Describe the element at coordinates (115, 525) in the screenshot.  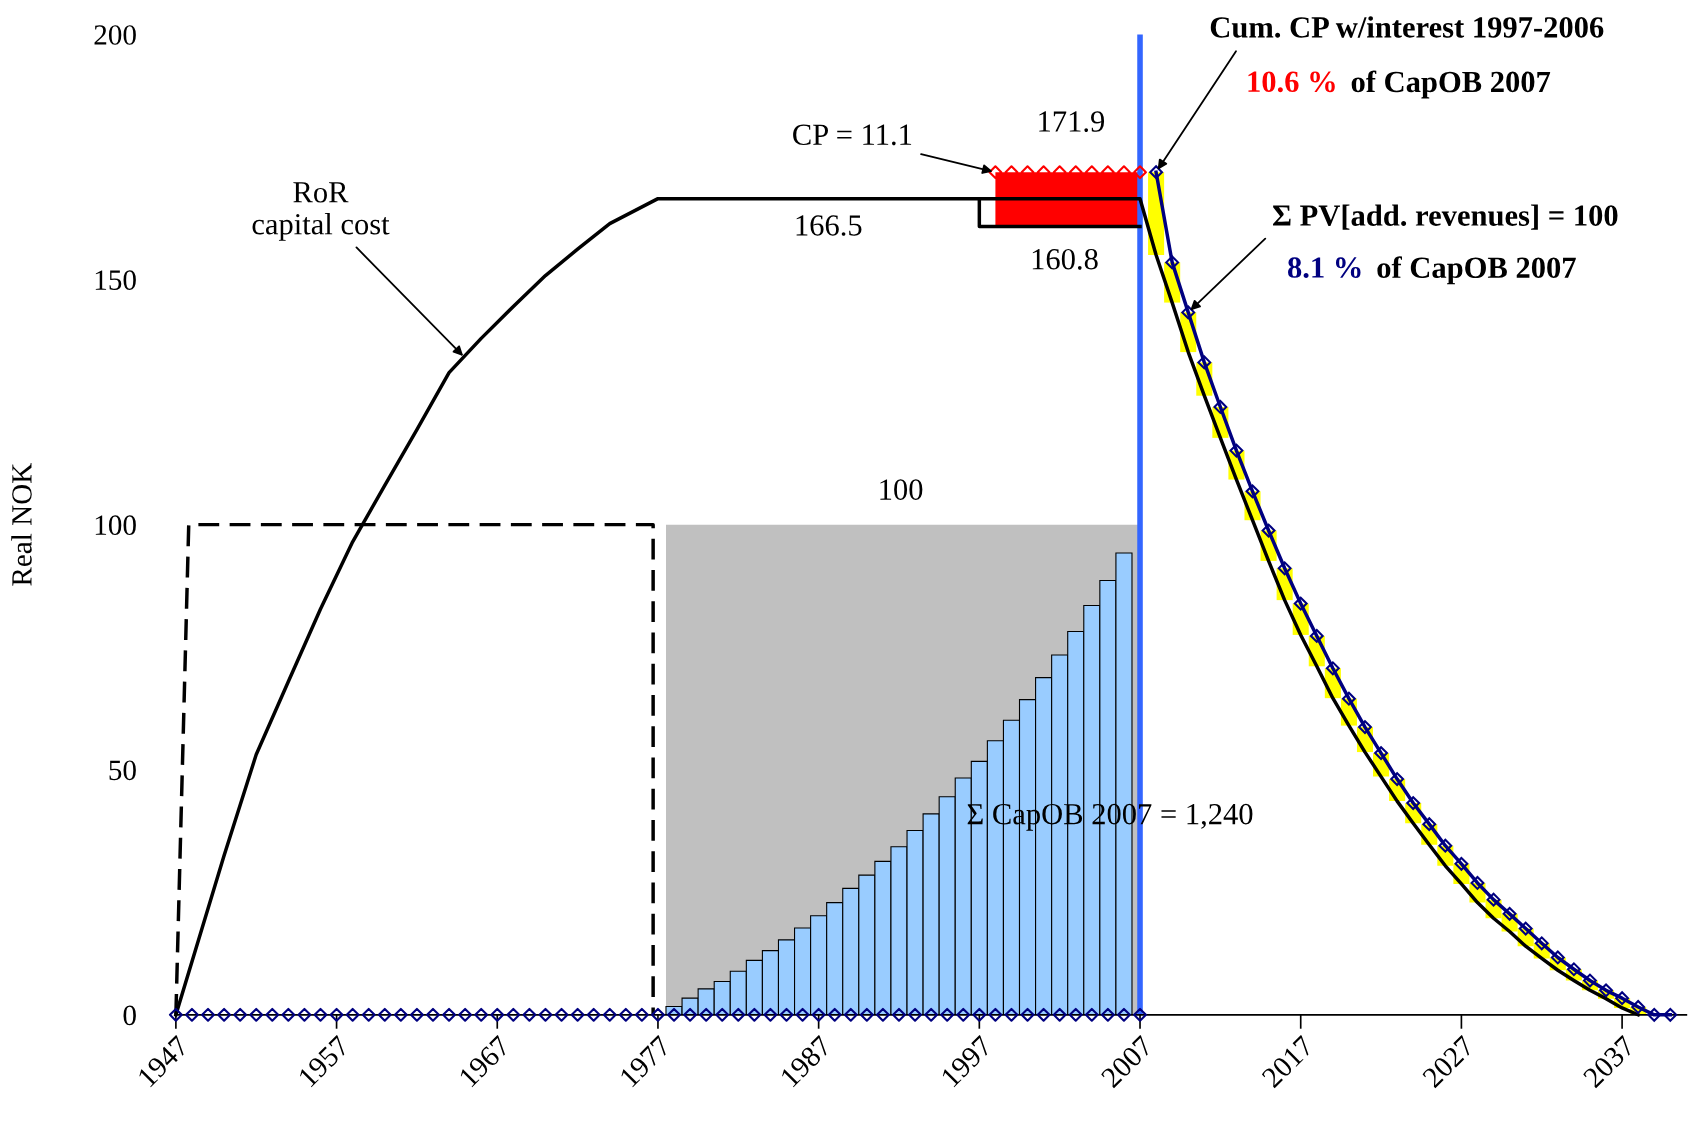
I see `y-tick-label: 100` at that location.